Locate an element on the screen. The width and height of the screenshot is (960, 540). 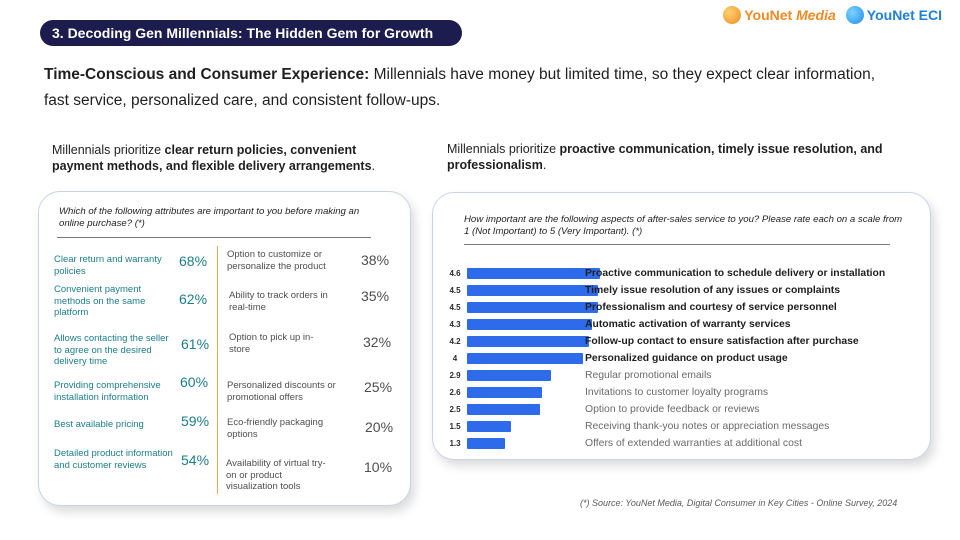
bar-value-label: 4.6 is located at coordinates (455, 273).